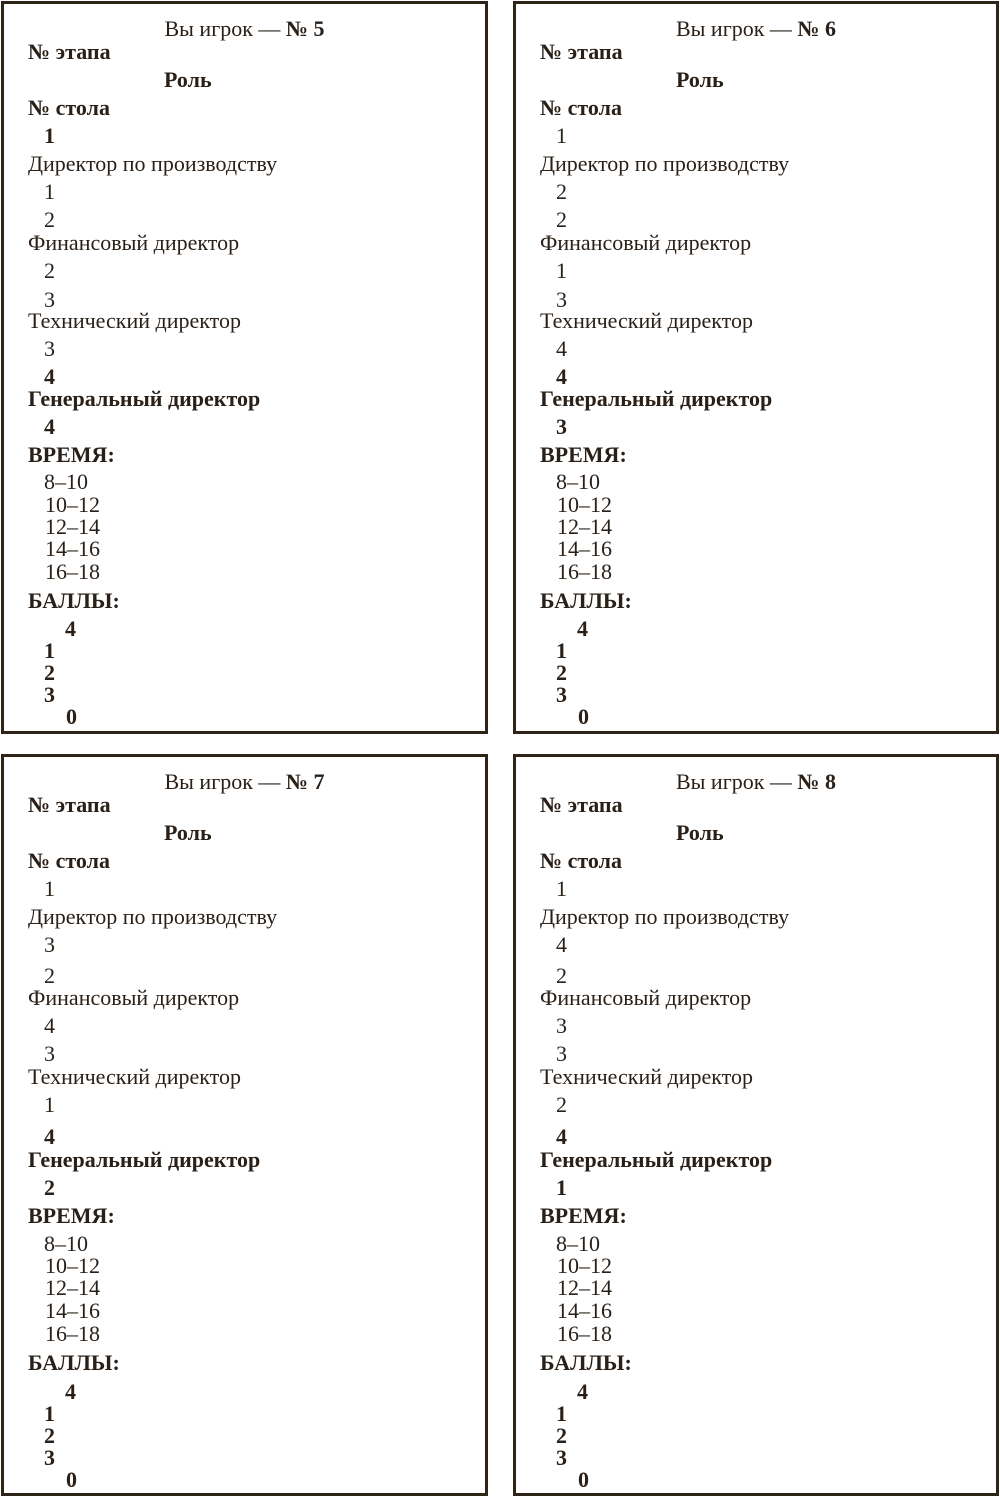 The width and height of the screenshot is (1000, 1497). I want to click on finance-value: 2, so click(49, 270).